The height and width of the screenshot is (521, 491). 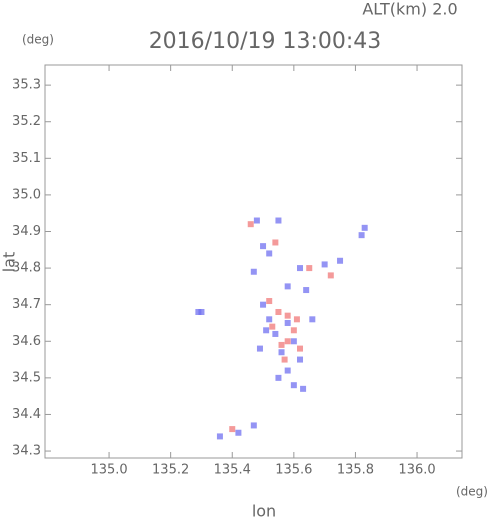 What do you see at coordinates (409, 9) in the screenshot?
I see `altitude-label: ALT(km) 2.0` at bounding box center [409, 9].